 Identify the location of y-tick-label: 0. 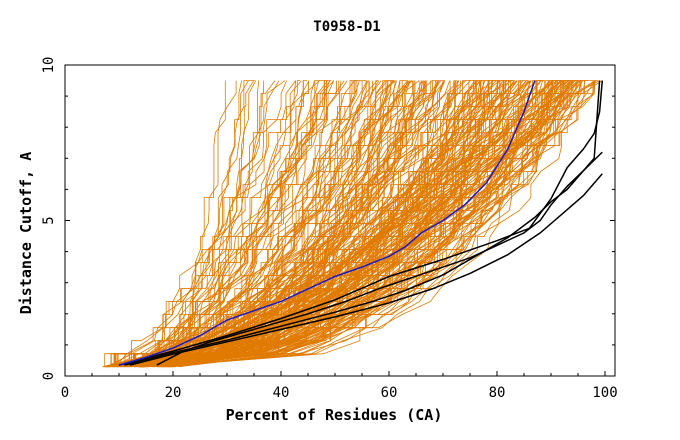
(49, 376).